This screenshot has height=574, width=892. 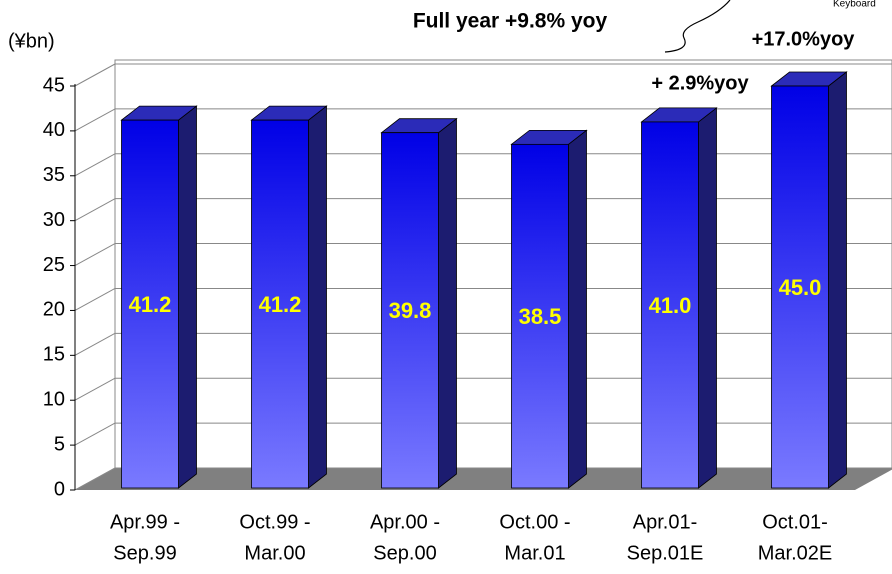 I want to click on y-tick-label: 40, so click(x=54, y=130).